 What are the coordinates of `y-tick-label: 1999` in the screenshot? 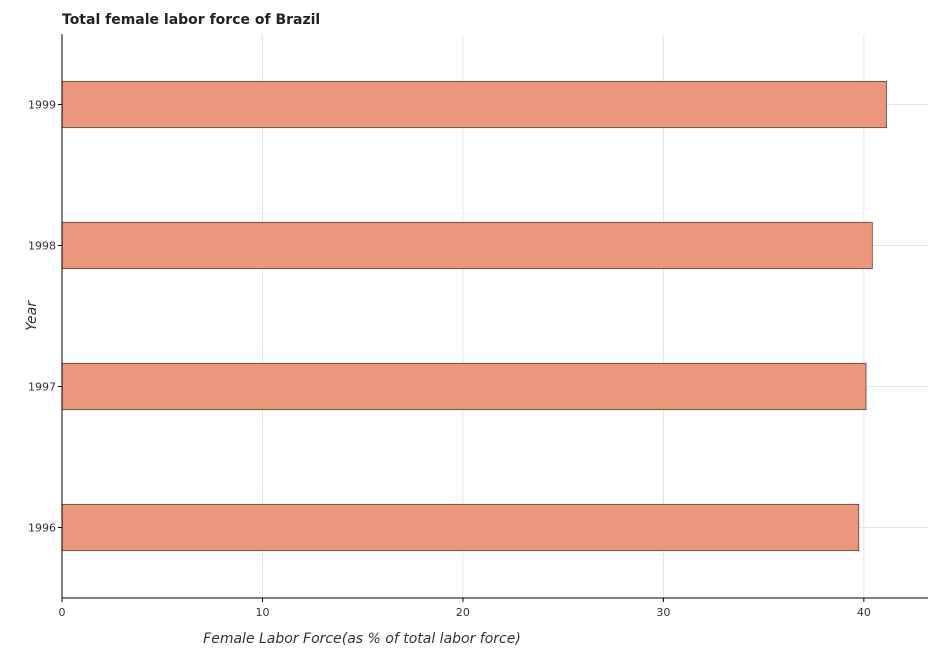 It's located at (42, 105).